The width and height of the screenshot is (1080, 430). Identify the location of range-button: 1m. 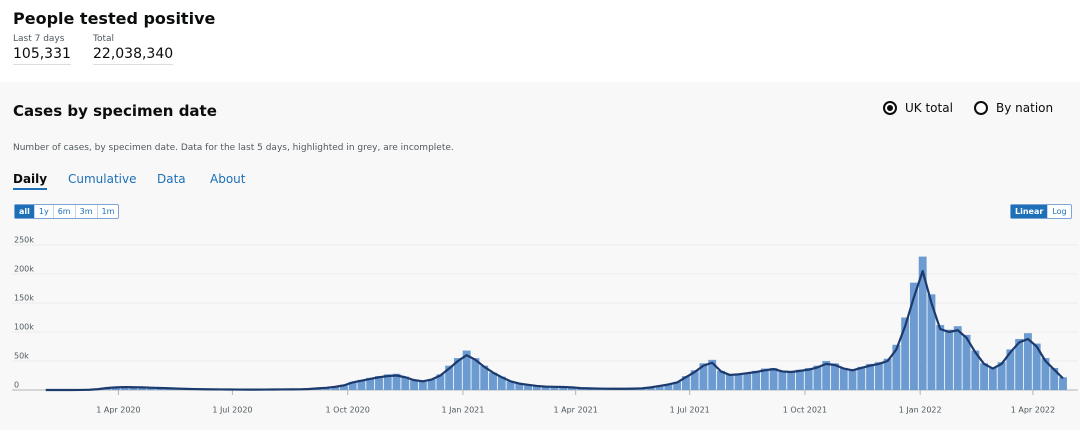
(107, 211).